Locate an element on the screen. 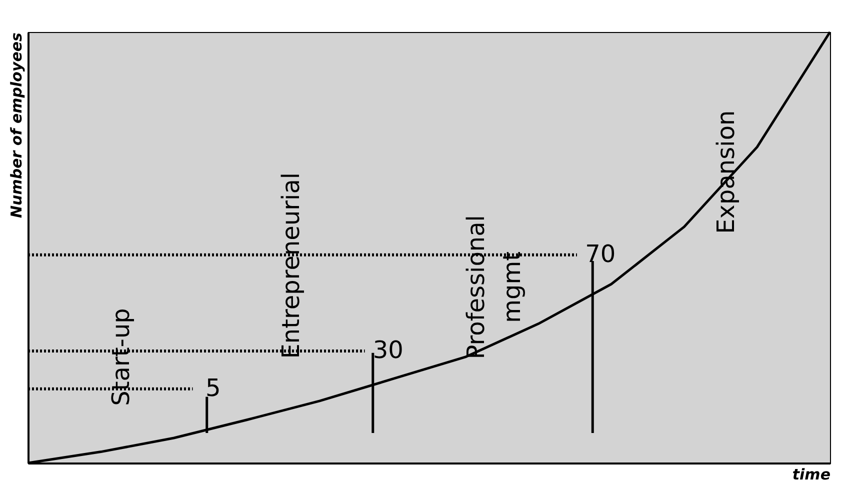 The height and width of the screenshot is (493, 862). annotation: 70 is located at coordinates (600, 254).